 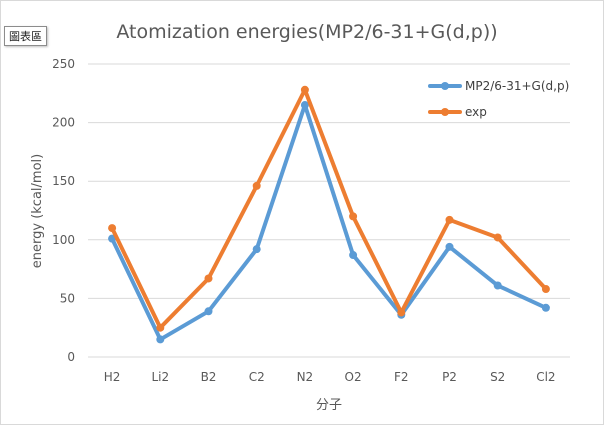 I want to click on y-tick-label: 50, so click(x=67, y=298).